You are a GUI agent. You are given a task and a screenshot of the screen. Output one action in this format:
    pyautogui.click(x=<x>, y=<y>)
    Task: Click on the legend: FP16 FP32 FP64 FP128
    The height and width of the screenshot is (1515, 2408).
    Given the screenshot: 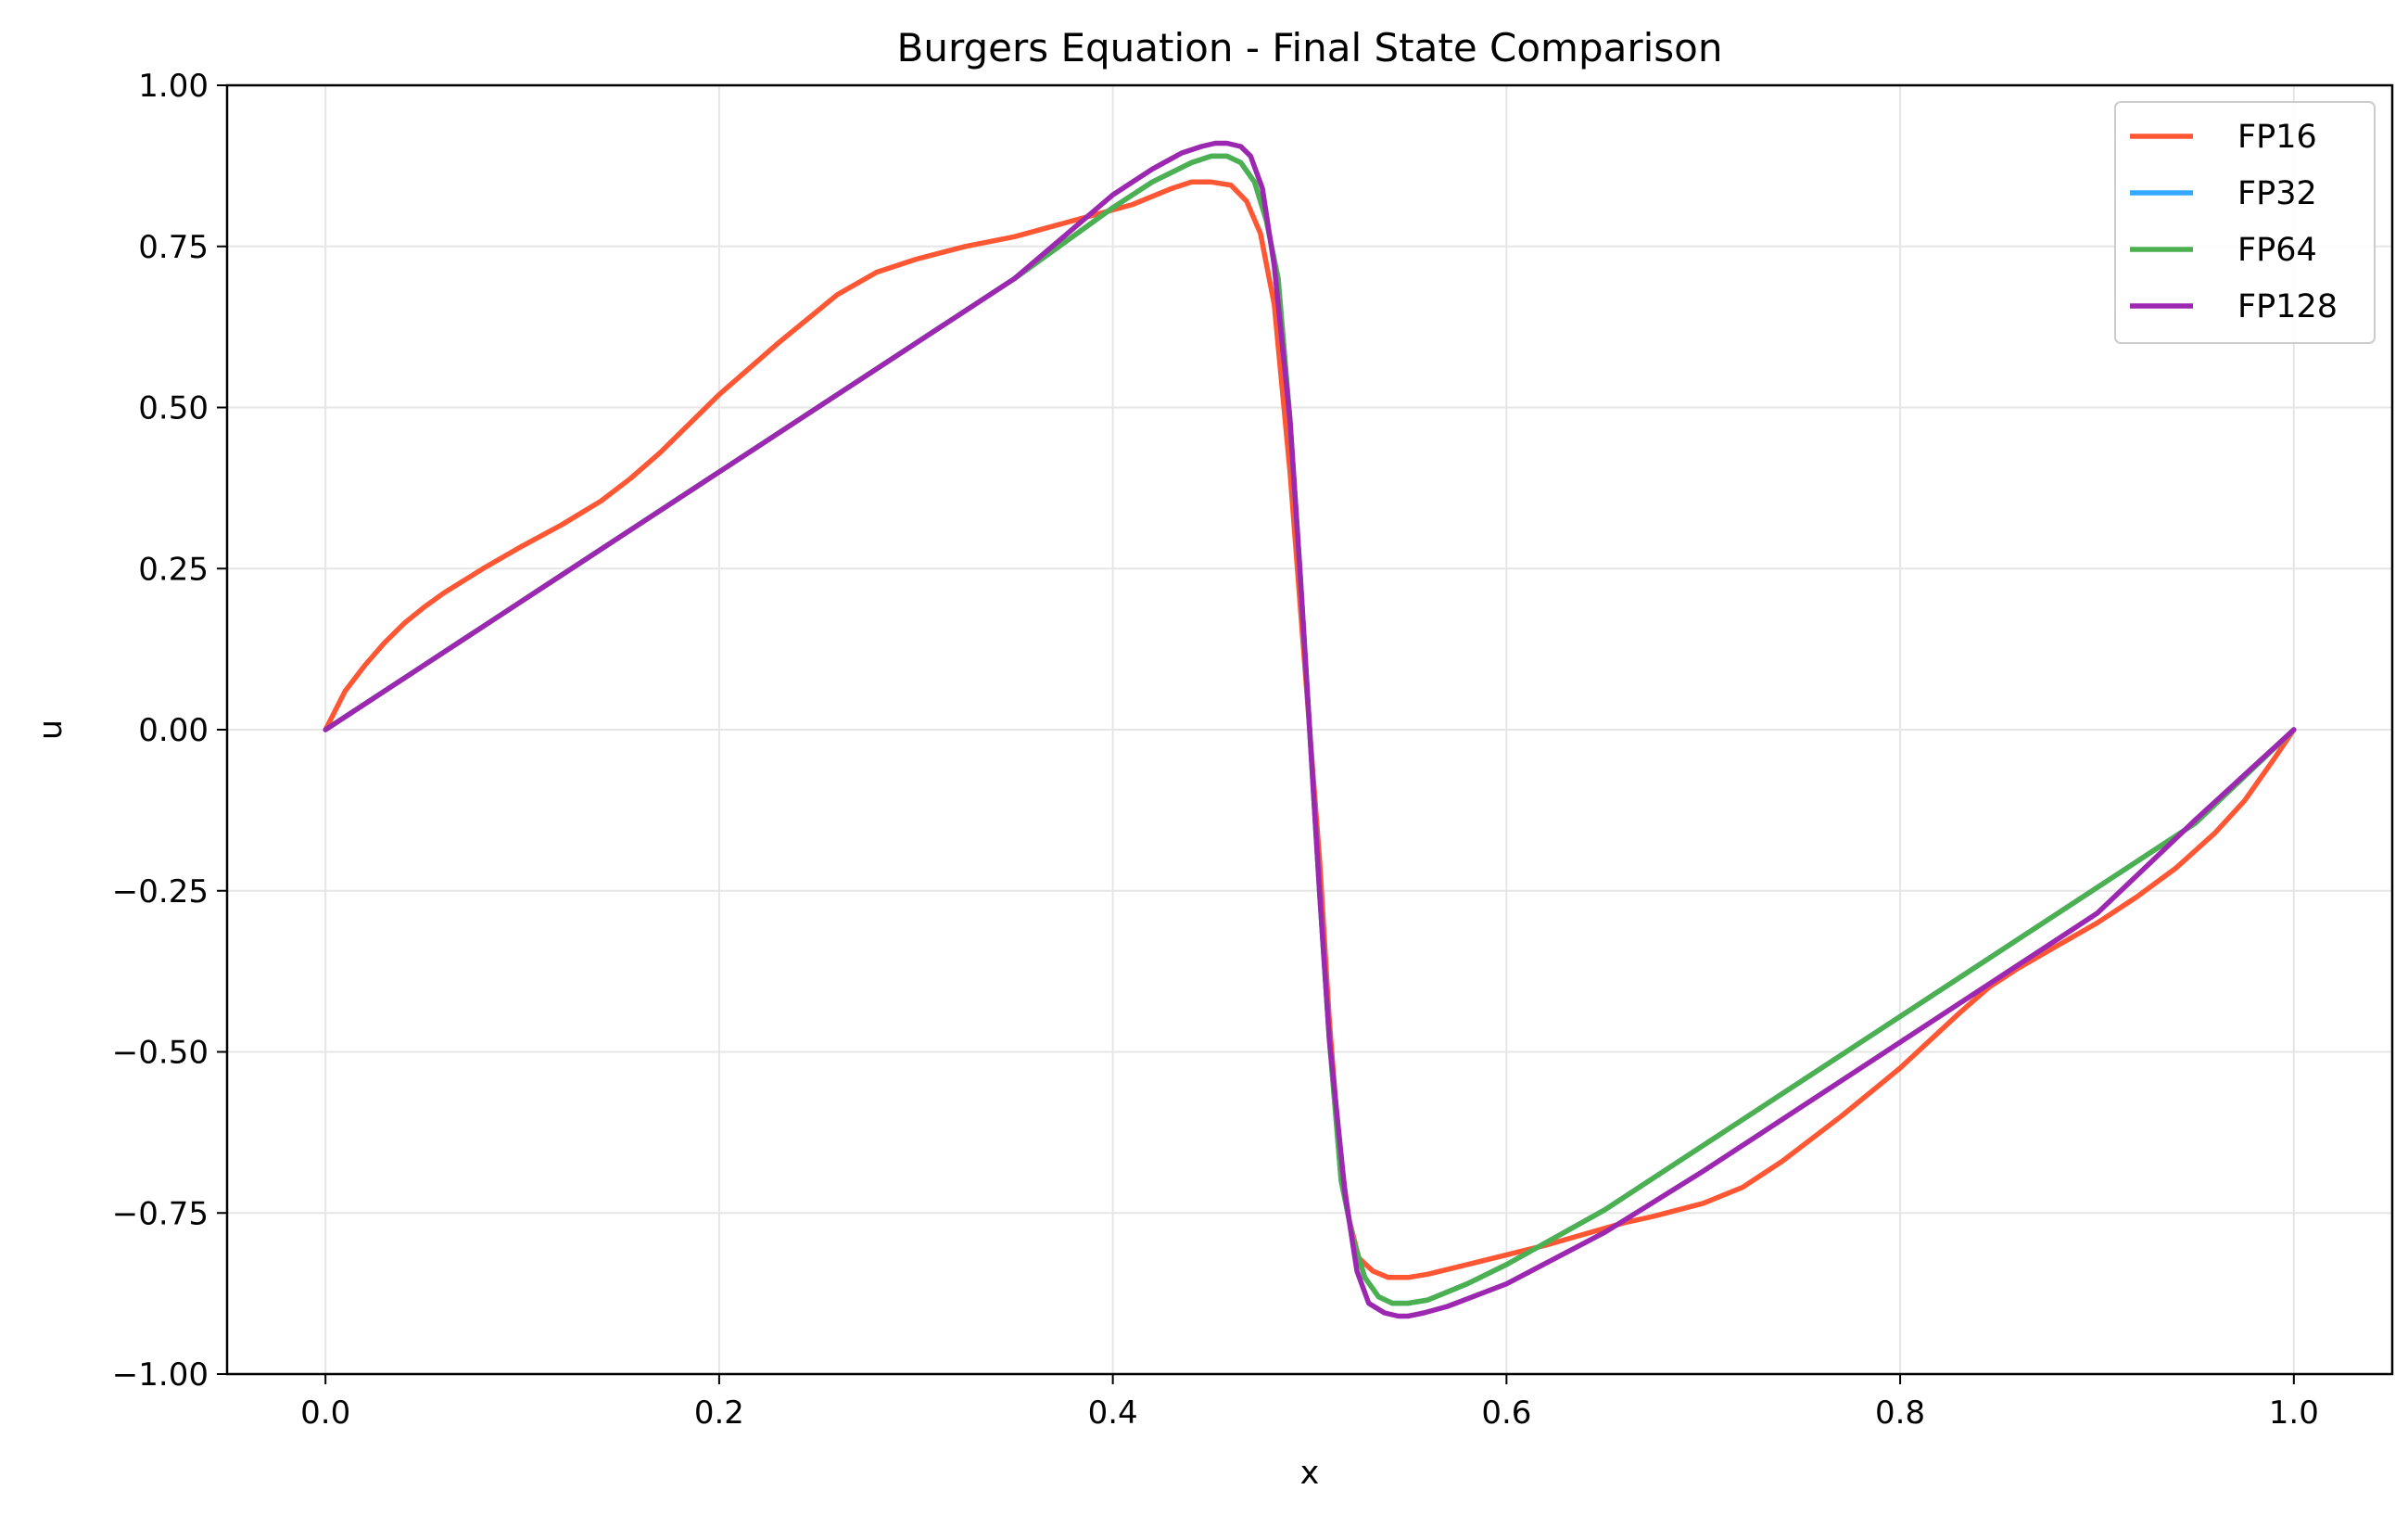 What is the action you would take?
    pyautogui.click(x=2245, y=222)
    